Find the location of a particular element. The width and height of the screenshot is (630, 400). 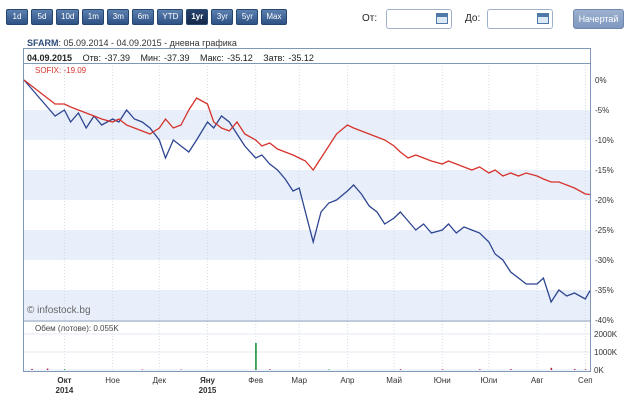

x-month-label: Мар is located at coordinates (299, 380).